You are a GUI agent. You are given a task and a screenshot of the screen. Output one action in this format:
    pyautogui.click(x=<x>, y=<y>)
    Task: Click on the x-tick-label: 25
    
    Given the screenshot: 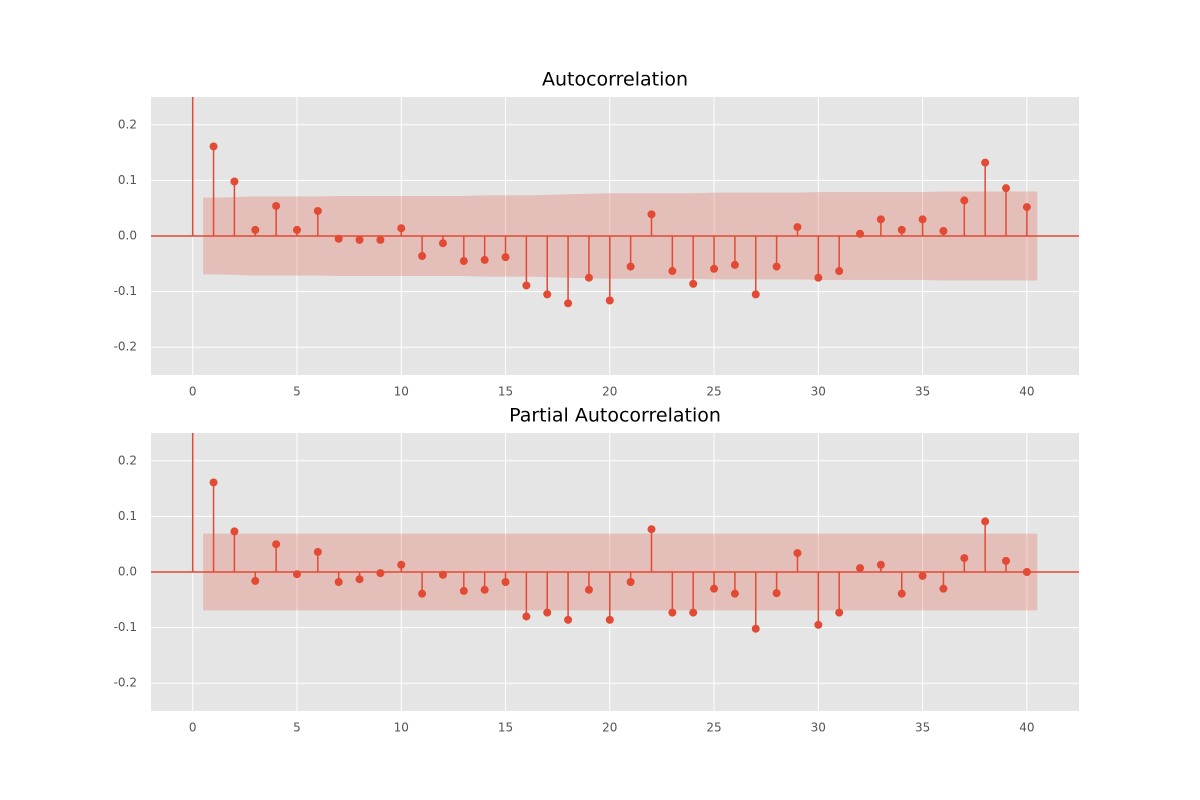 What is the action you would take?
    pyautogui.click(x=713, y=392)
    